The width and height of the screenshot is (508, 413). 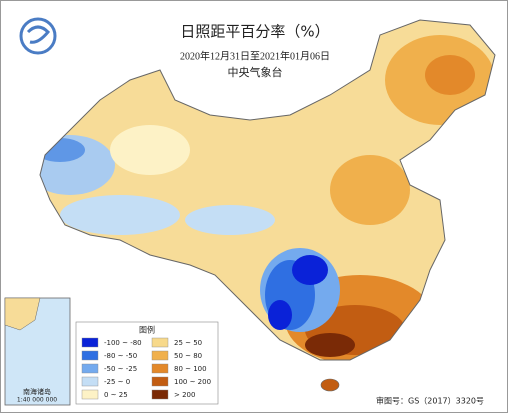 I want to click on logo, so click(x=38, y=36).